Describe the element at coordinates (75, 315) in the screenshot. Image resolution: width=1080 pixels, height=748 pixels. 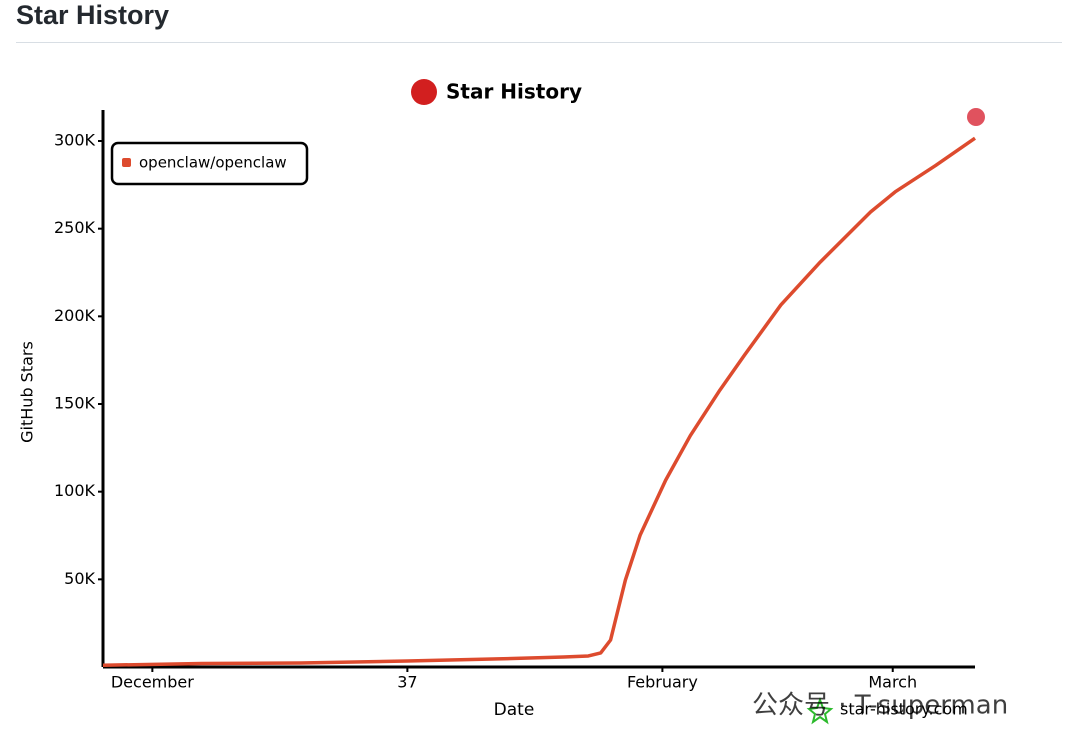
I see `y-tick-label: 200K` at that location.